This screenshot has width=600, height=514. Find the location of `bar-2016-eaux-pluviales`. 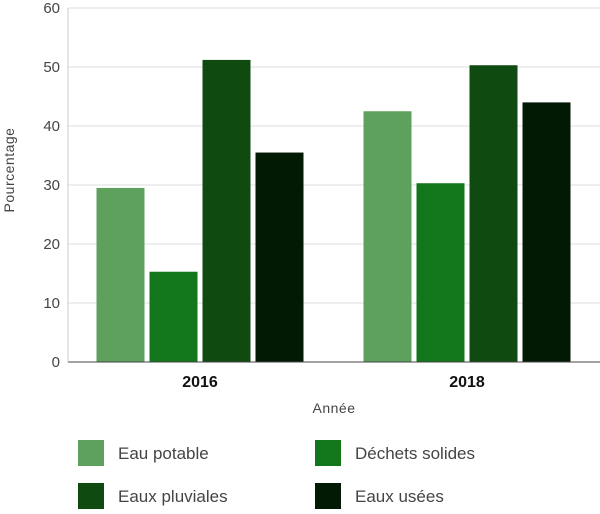

bar-2016-eaux-pluviales is located at coordinates (226, 211).